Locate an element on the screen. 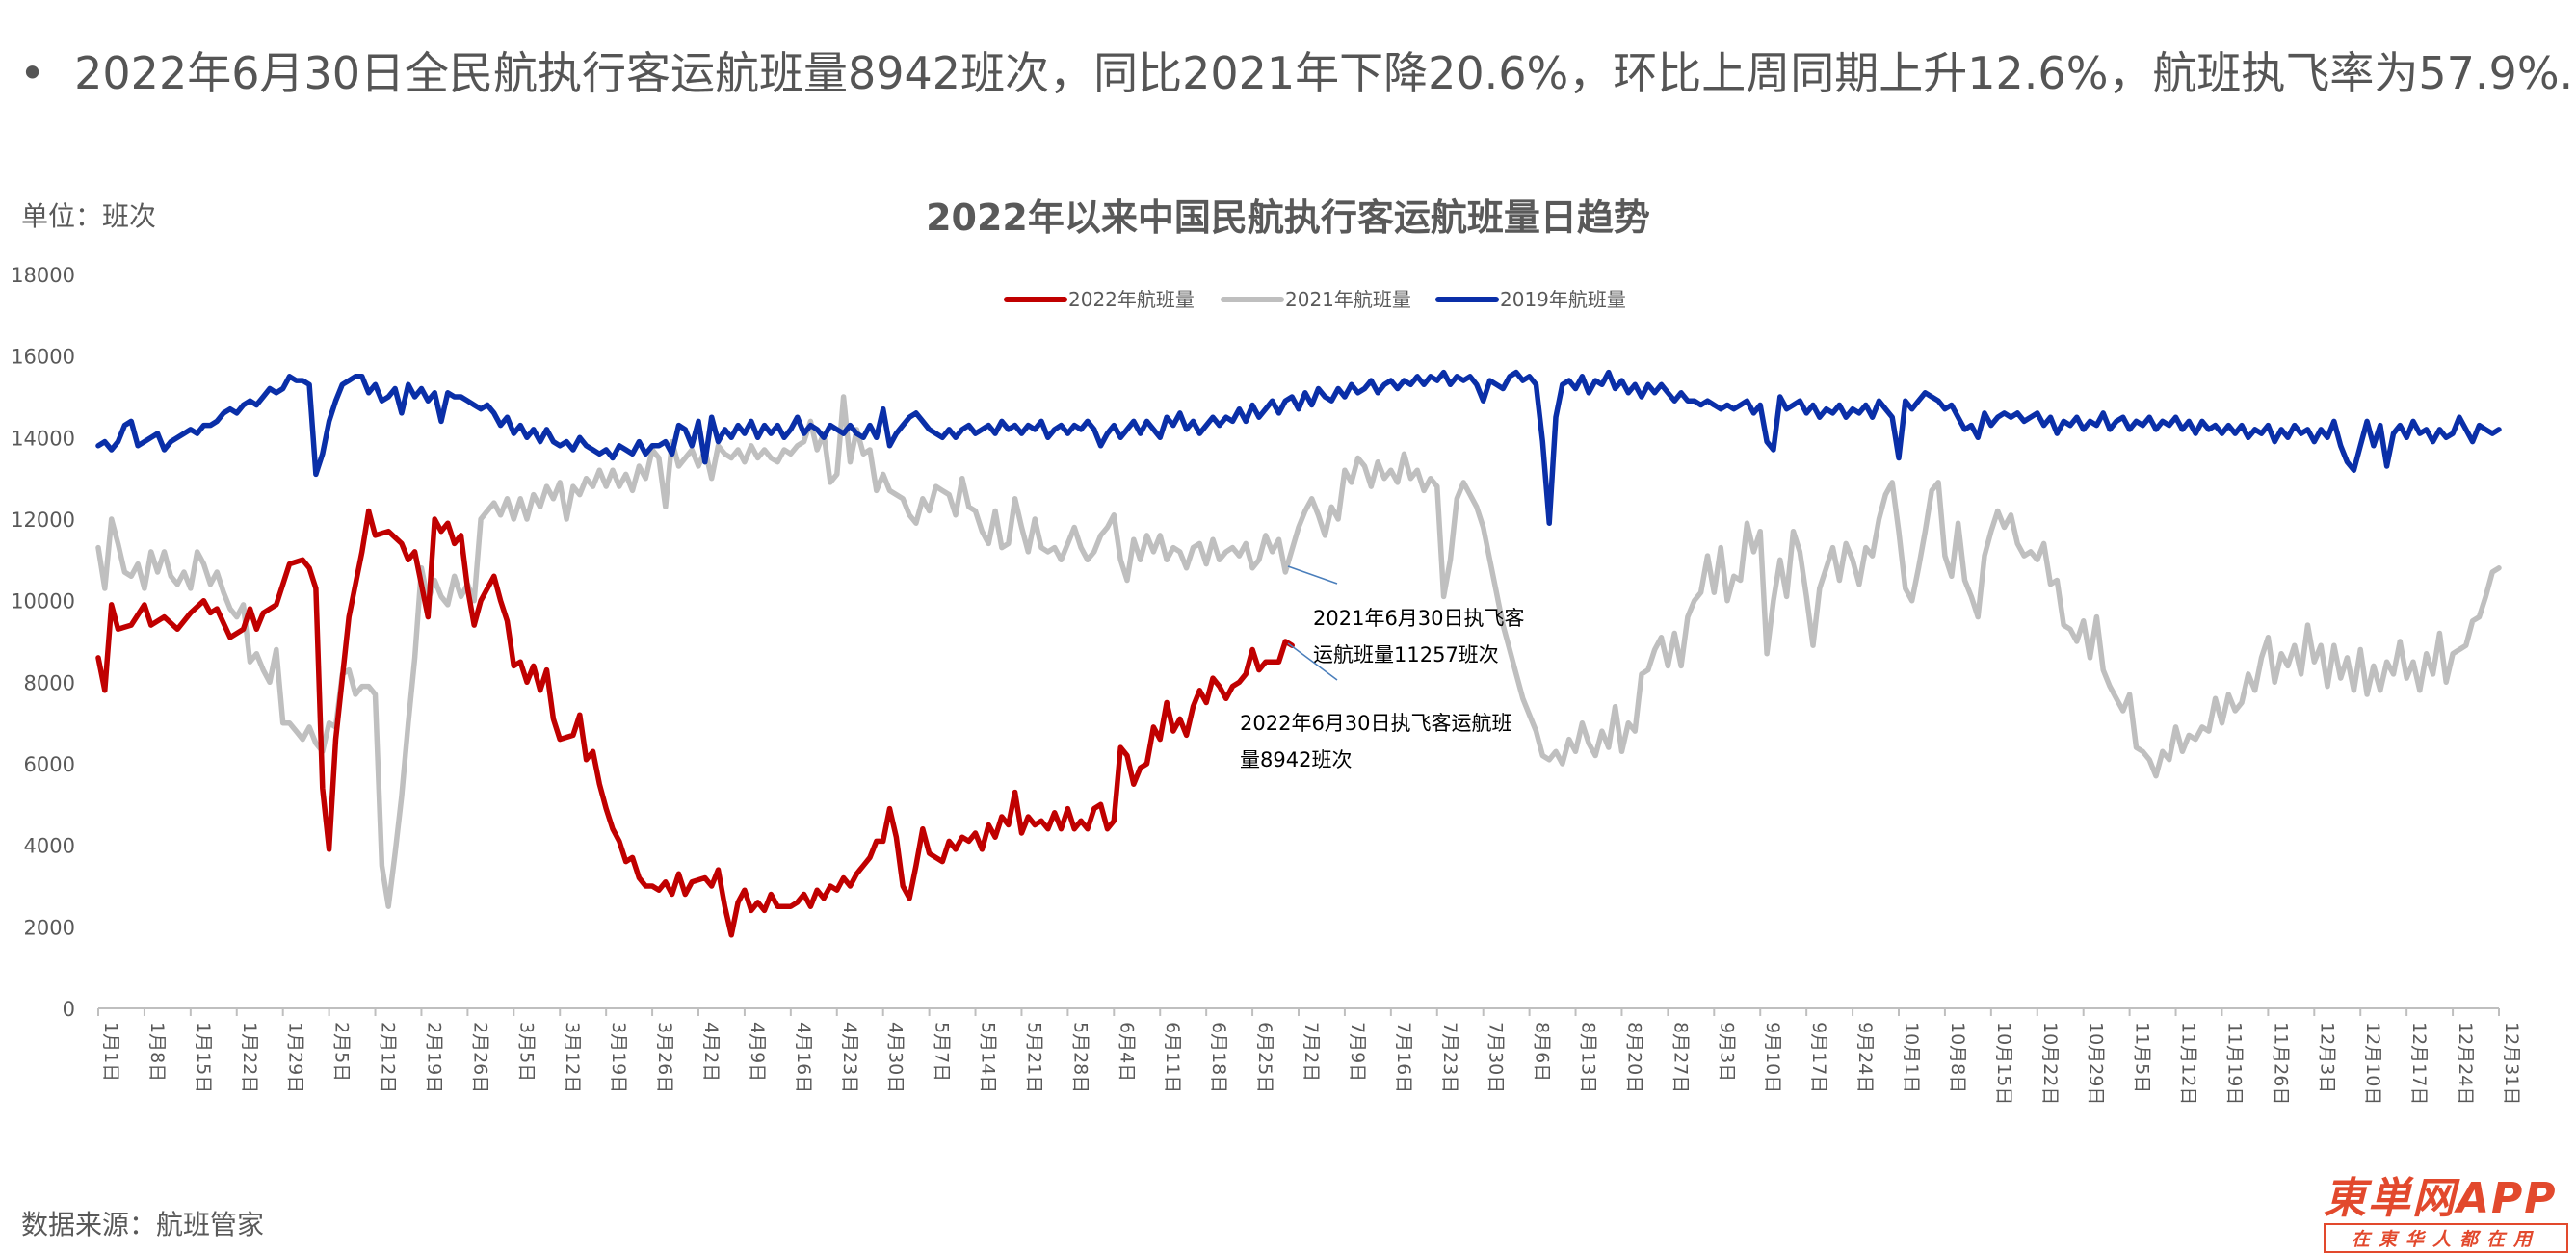  chart-title: 2022年以来中国民航执行客运航班量日趋势 is located at coordinates (1288, 217).